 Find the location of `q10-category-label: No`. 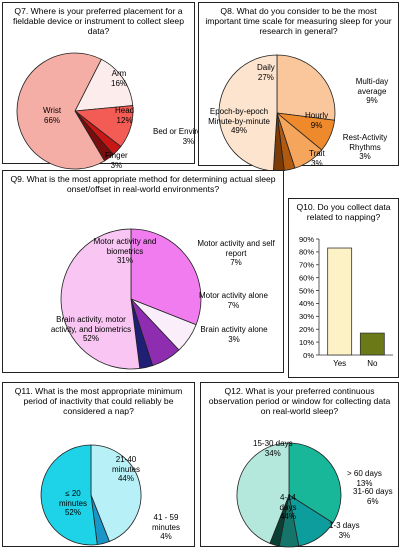

q10-category-label: No is located at coordinates (372, 363).